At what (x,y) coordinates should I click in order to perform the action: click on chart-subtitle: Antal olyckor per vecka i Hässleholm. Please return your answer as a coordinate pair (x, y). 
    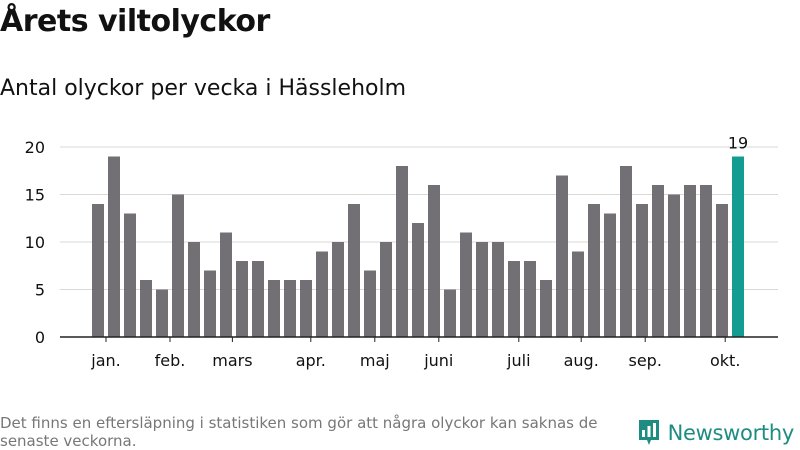
    Looking at the image, I should click on (203, 88).